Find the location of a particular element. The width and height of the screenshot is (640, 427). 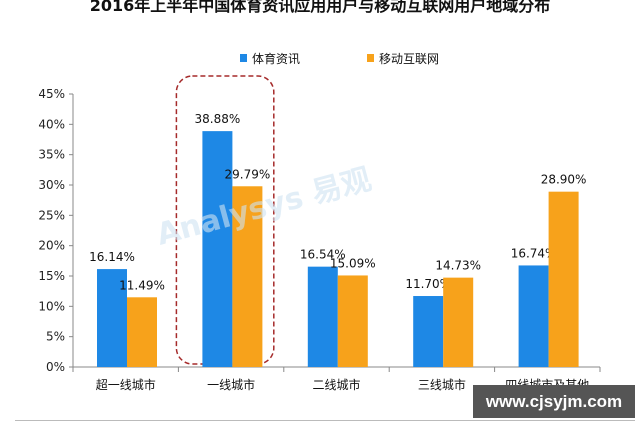

chart-title: 2016年上半年中国体育资讯应用用户与移动互联网用户地域分布 is located at coordinates (320, 7).